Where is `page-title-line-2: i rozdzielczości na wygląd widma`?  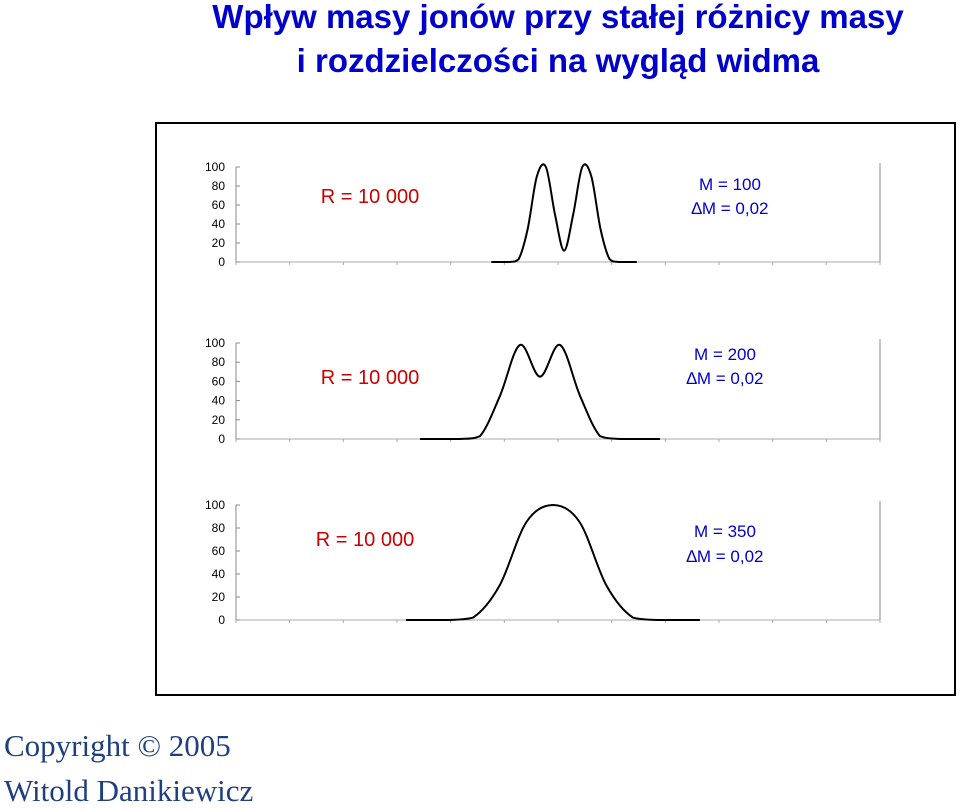 page-title-line-2: i rozdzielczości na wygląd widma is located at coordinates (558, 60).